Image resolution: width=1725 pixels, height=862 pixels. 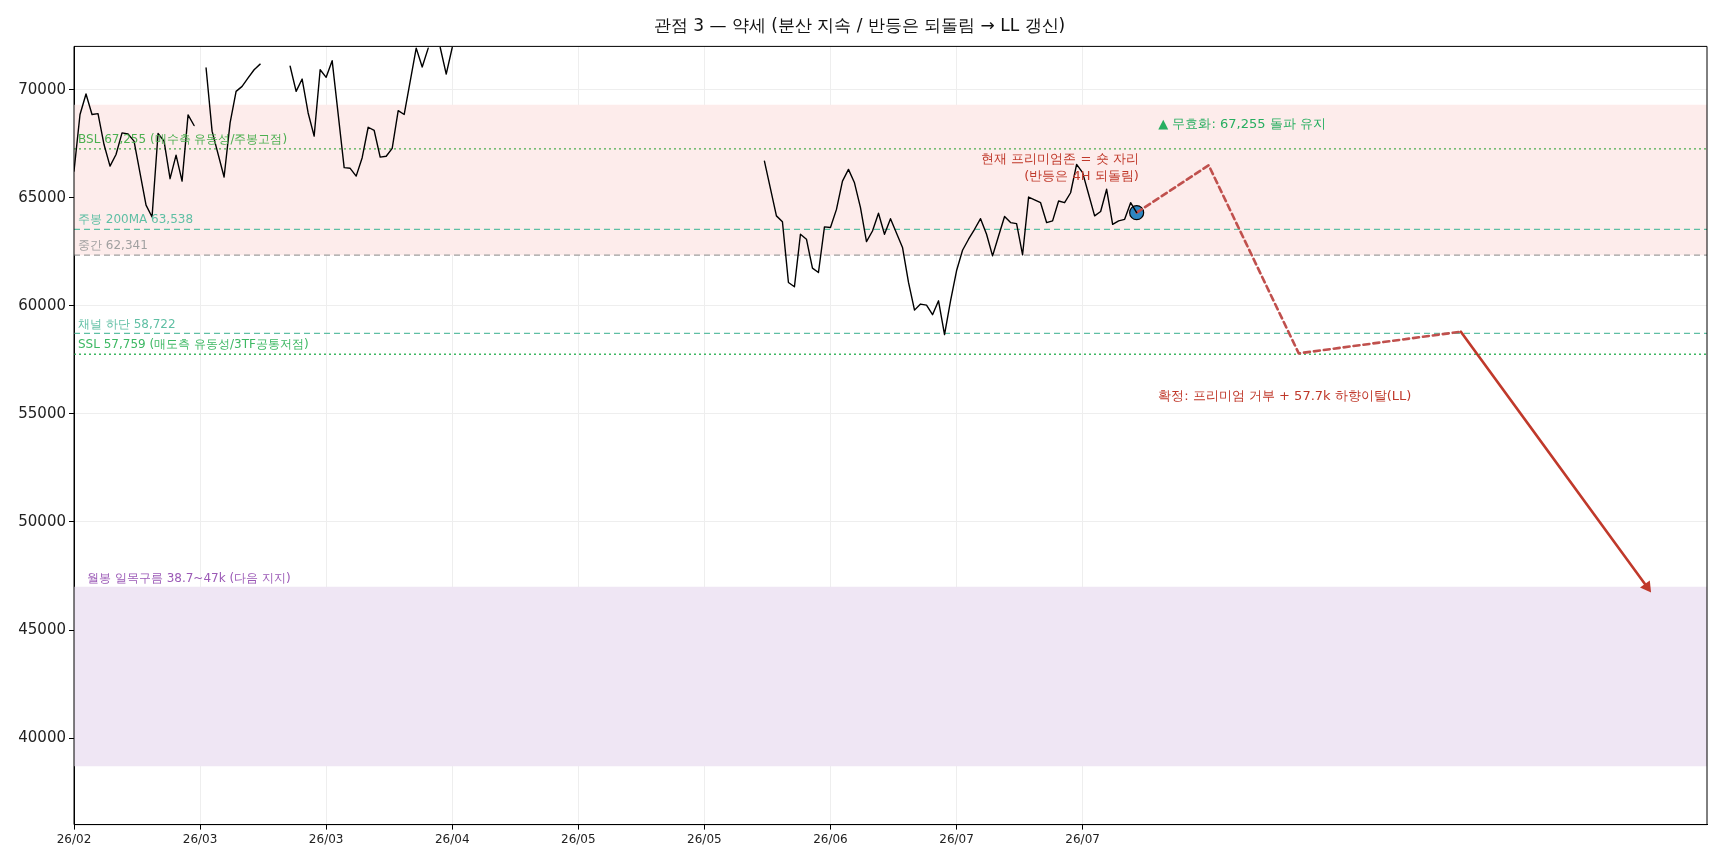 What do you see at coordinates (42, 520) in the screenshot?
I see `y-tick-label: 50000` at bounding box center [42, 520].